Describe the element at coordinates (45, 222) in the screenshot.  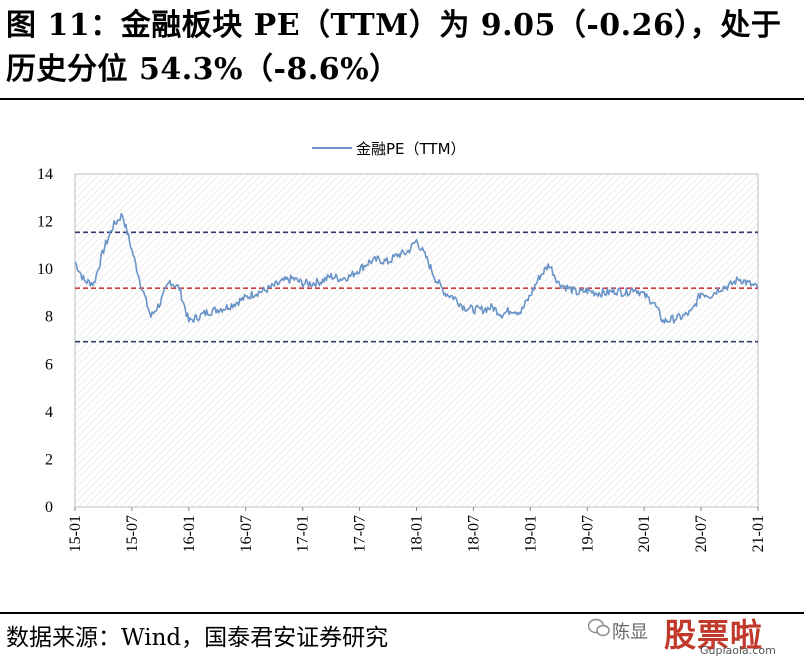
I see `y-tick-label: 12` at that location.